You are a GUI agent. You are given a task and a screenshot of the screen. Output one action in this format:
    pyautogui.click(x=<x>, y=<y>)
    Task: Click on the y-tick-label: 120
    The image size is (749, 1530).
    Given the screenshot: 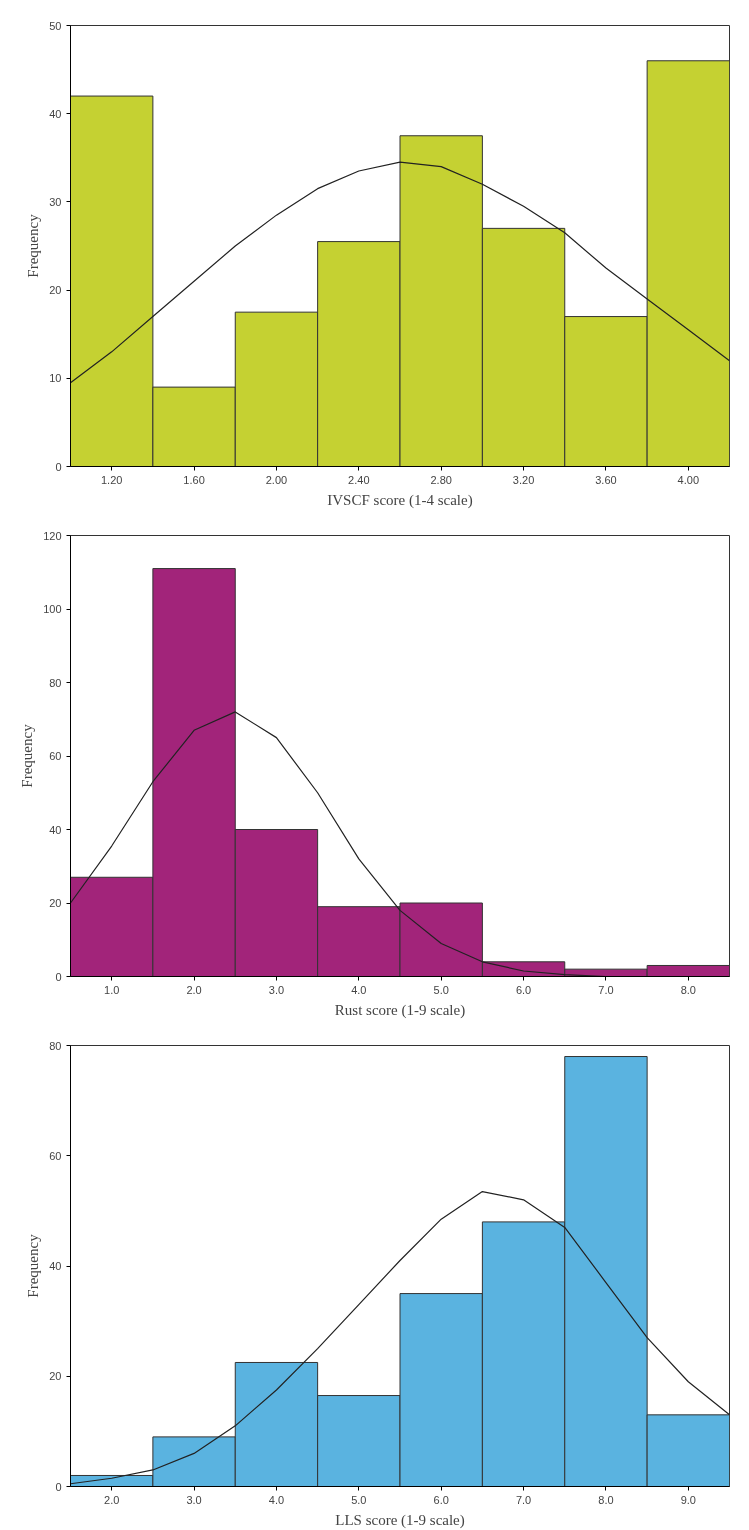 What is the action you would take?
    pyautogui.click(x=52, y=535)
    